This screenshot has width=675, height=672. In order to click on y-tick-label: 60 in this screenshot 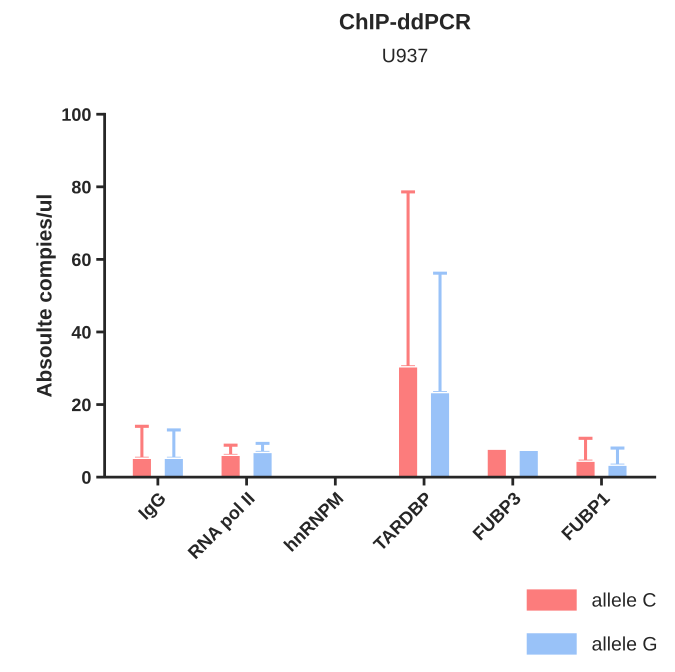, I will do `click(81, 259)`.